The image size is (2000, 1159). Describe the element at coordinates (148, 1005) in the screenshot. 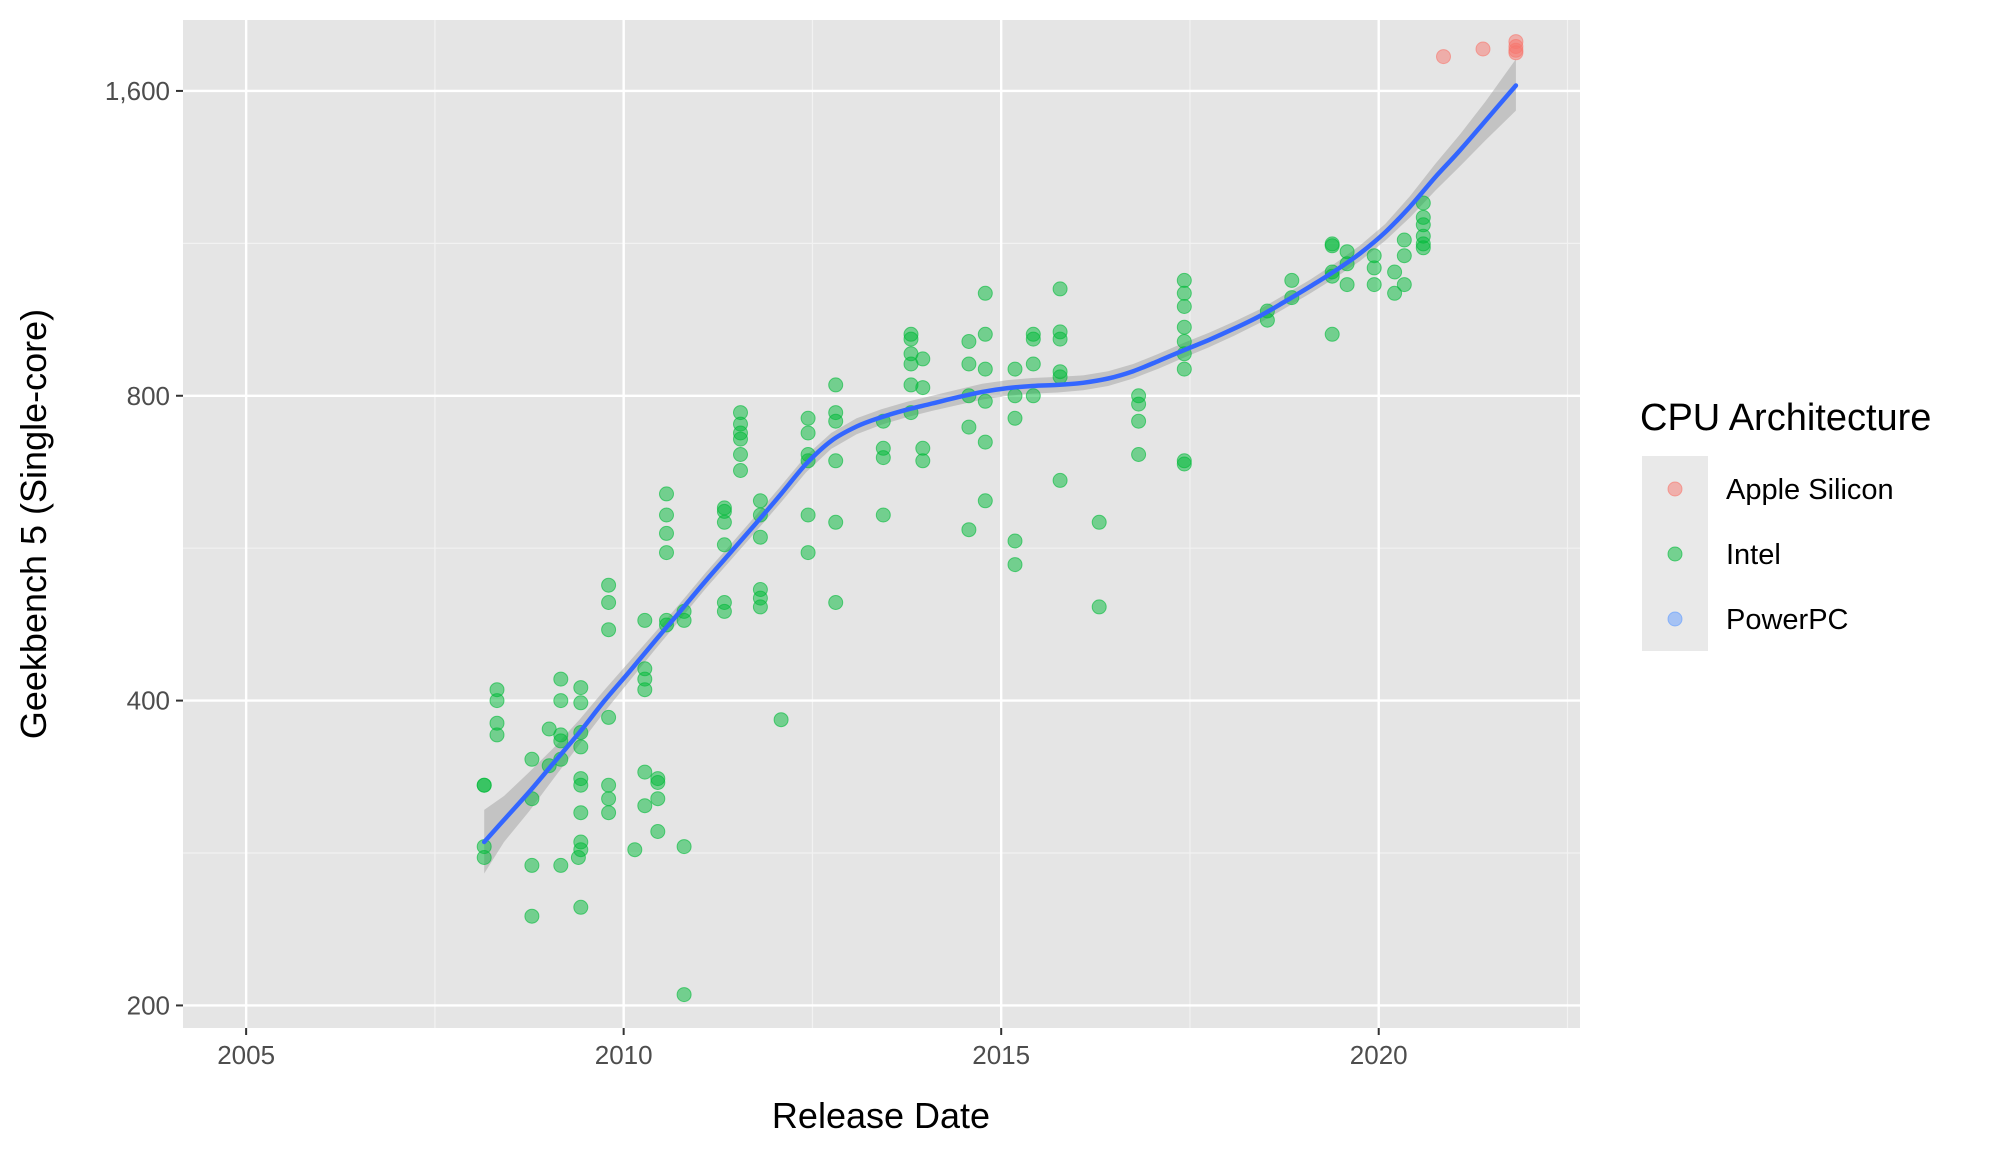

I see `y-tick-label: 200` at that location.